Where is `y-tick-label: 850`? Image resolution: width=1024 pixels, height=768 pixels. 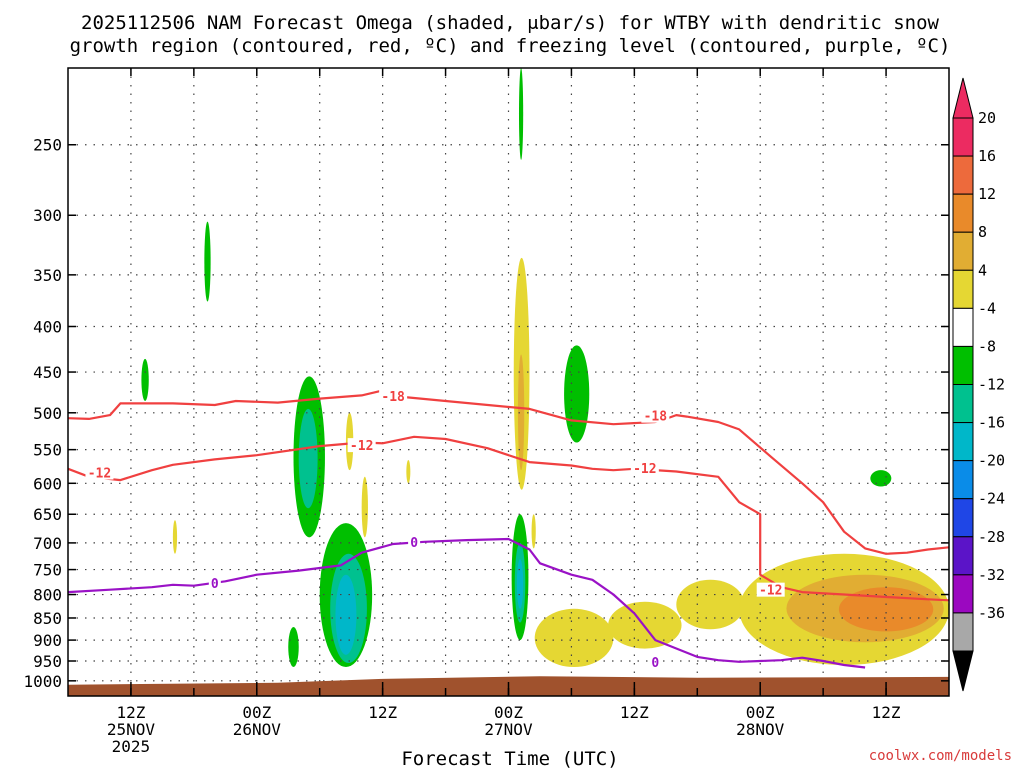 y-tick-label: 850 is located at coordinates (47, 618).